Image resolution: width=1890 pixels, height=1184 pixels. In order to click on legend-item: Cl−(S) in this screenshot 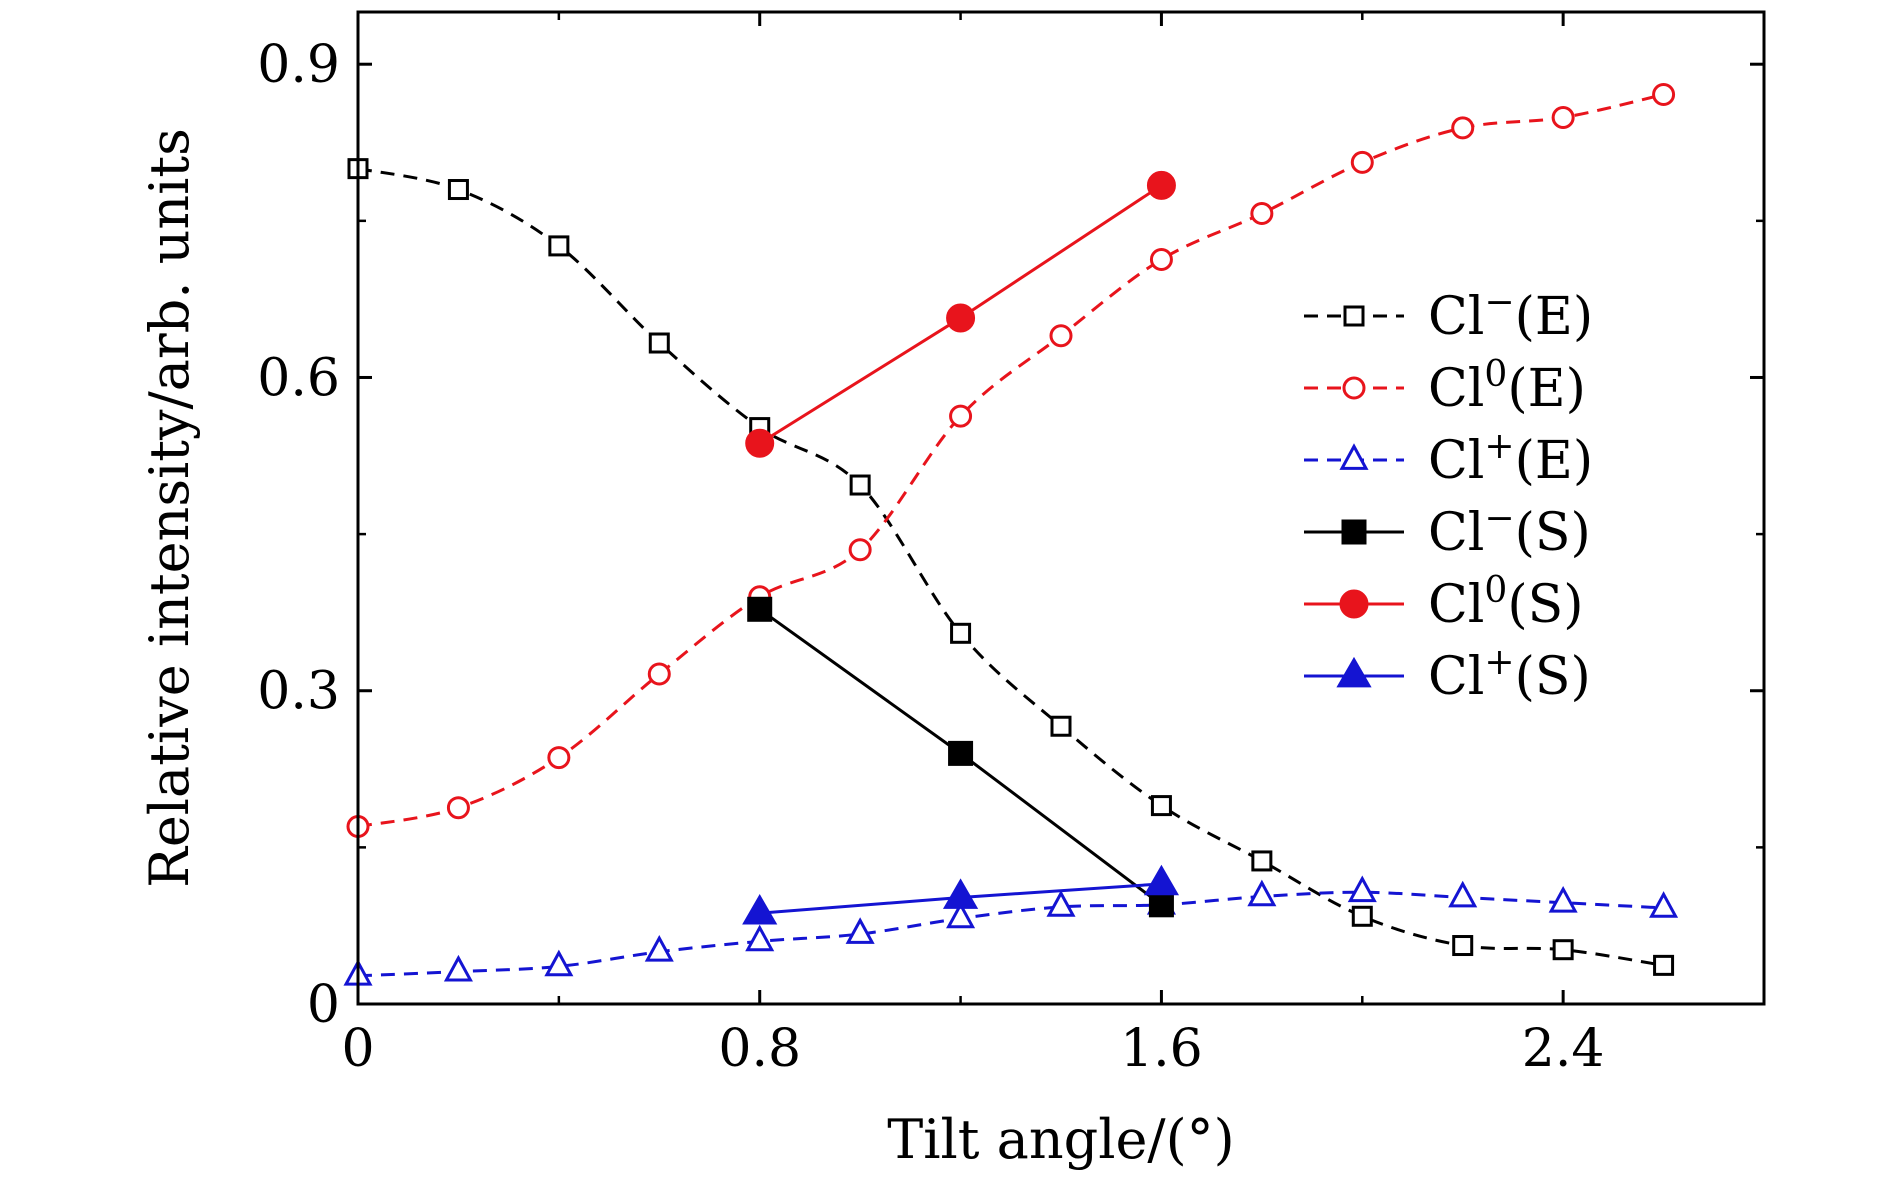, I will do `click(1447, 530)`.